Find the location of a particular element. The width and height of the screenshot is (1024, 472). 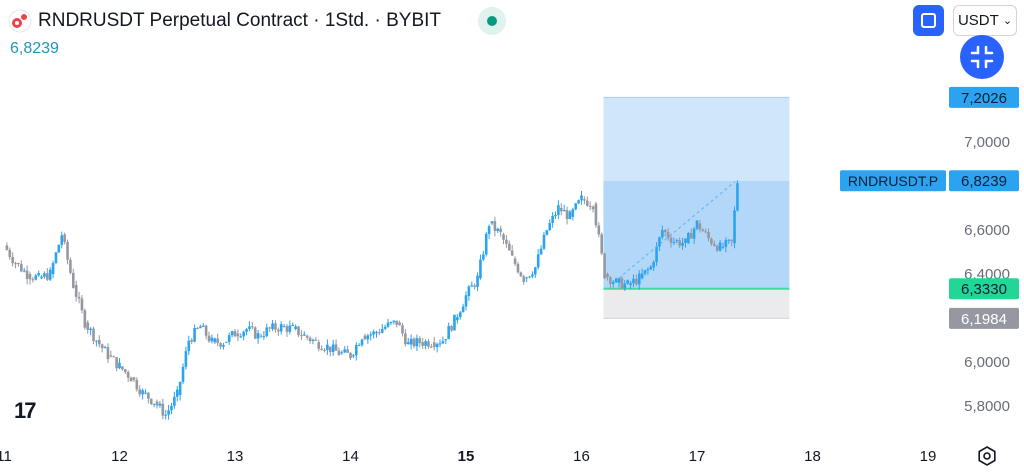

price-label-text: 6,3330 is located at coordinates (984, 289).